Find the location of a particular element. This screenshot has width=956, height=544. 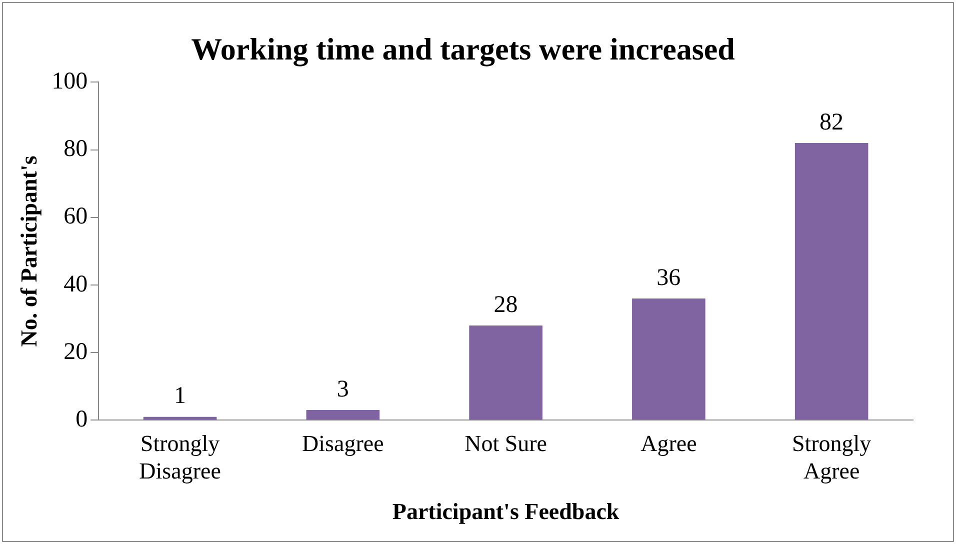

data-label: 28 is located at coordinates (506, 305).